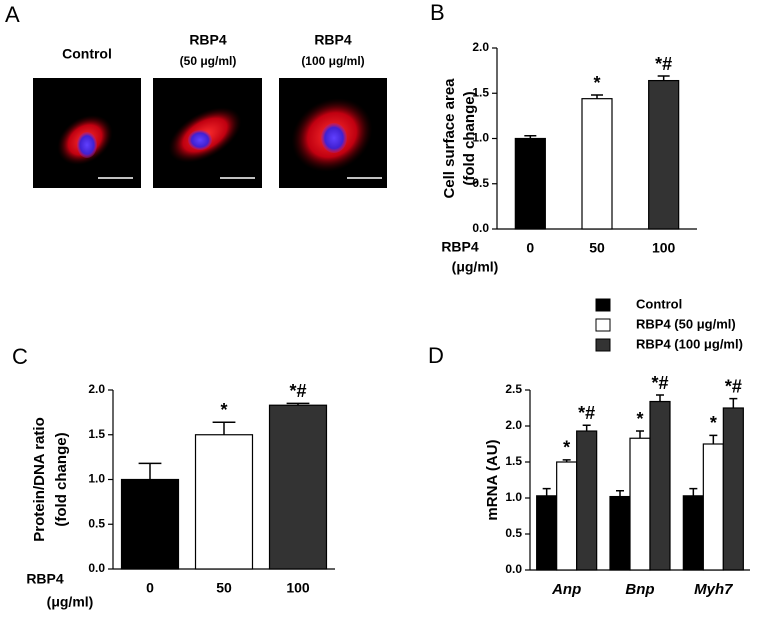  What do you see at coordinates (566, 589) in the screenshot?
I see `x-tick-label: Anp` at bounding box center [566, 589].